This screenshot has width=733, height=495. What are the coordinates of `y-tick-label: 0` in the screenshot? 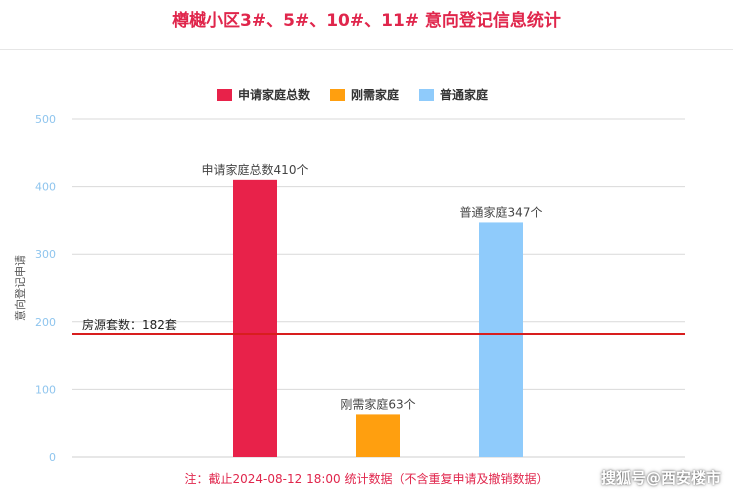 It's located at (52, 457).